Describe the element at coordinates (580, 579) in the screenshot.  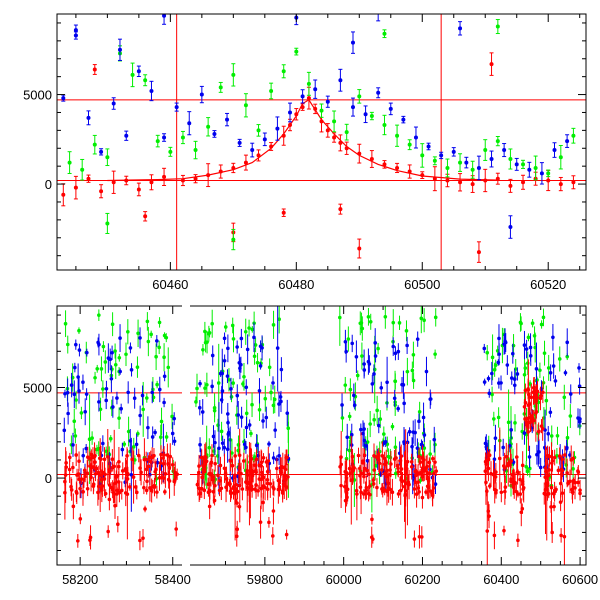
I see `bottom-x-tick-label: 60600` at that location.